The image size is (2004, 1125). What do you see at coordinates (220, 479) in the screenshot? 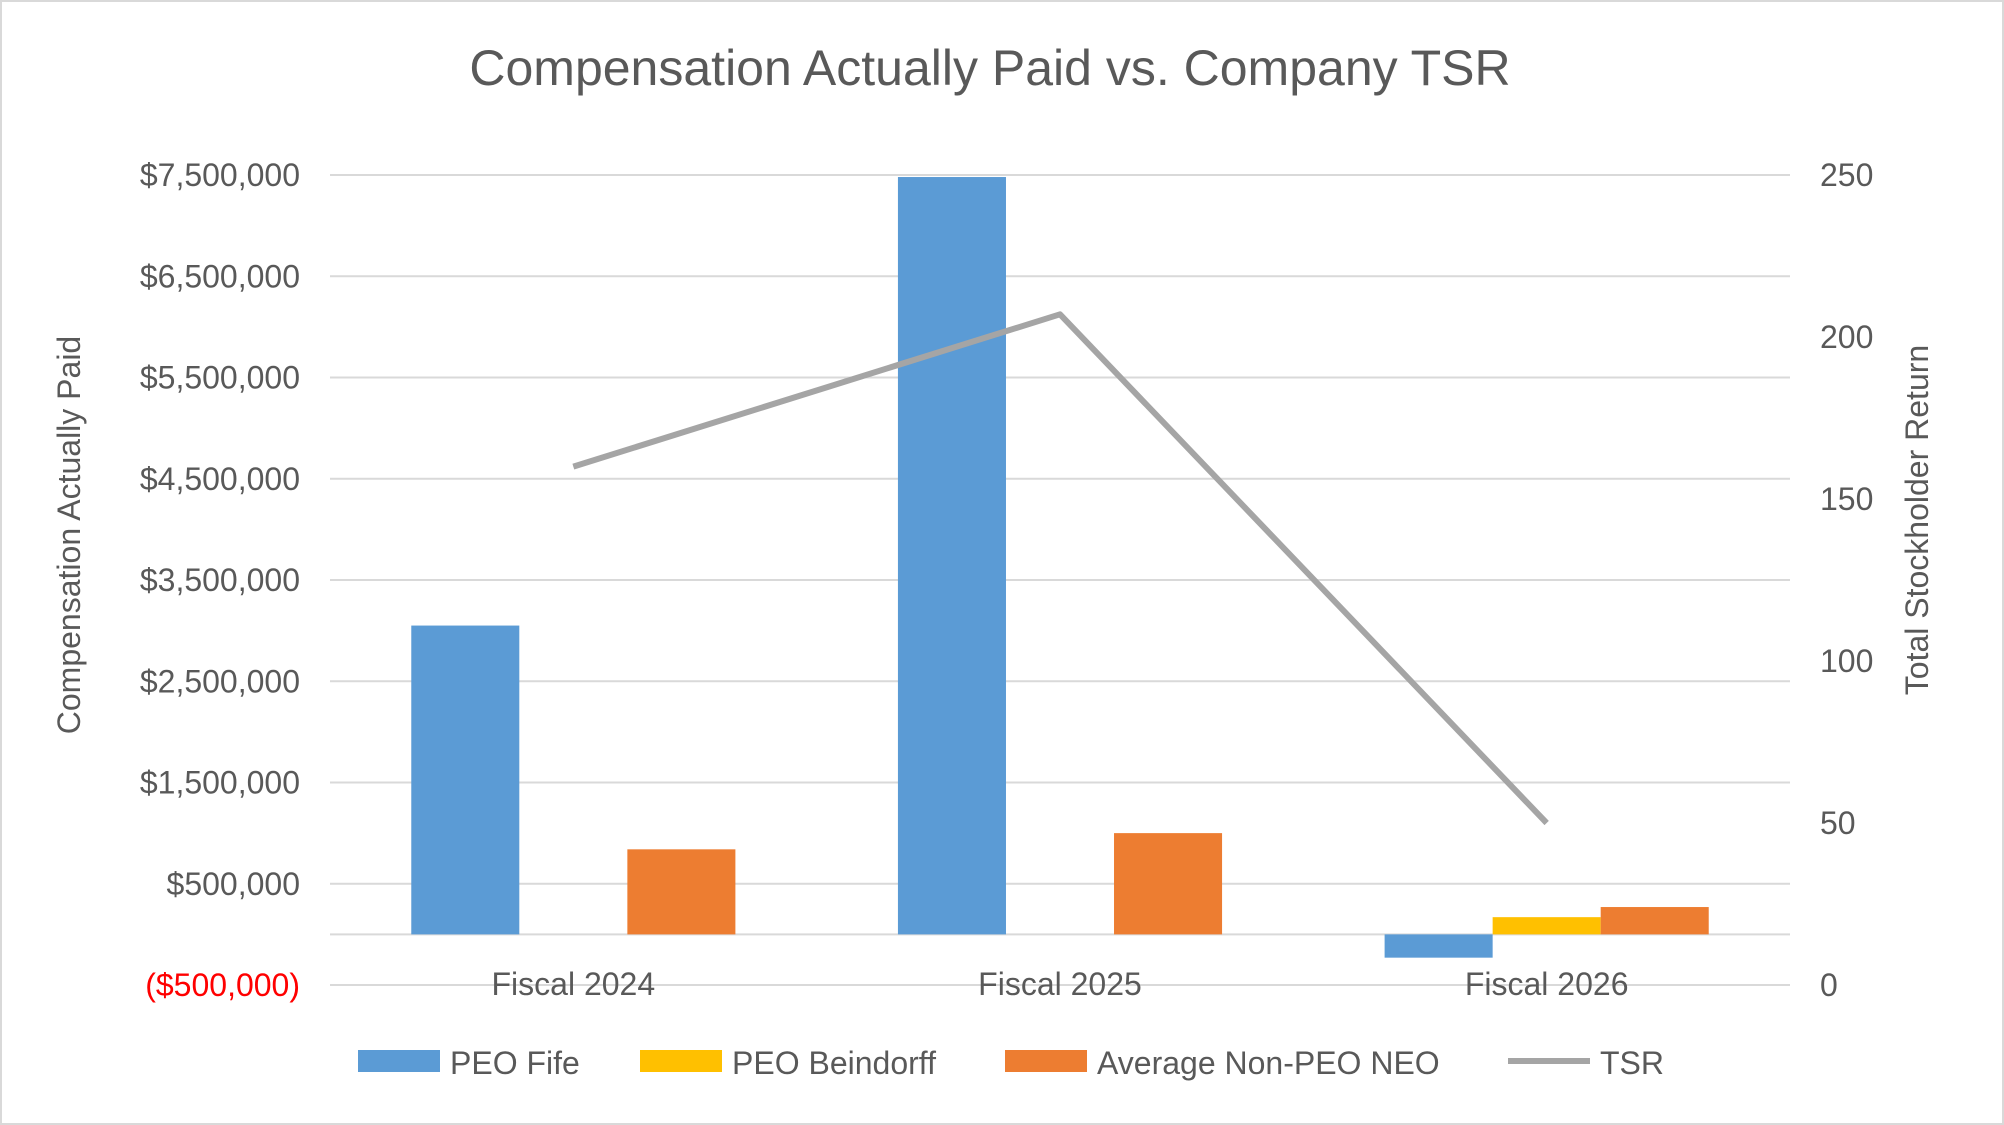
I see `left-tick-label: $4,500,000` at bounding box center [220, 479].